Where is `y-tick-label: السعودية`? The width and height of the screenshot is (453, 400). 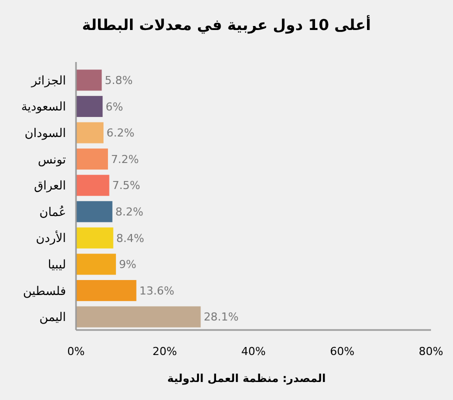 y-tick-label: السعودية is located at coordinates (43, 107).